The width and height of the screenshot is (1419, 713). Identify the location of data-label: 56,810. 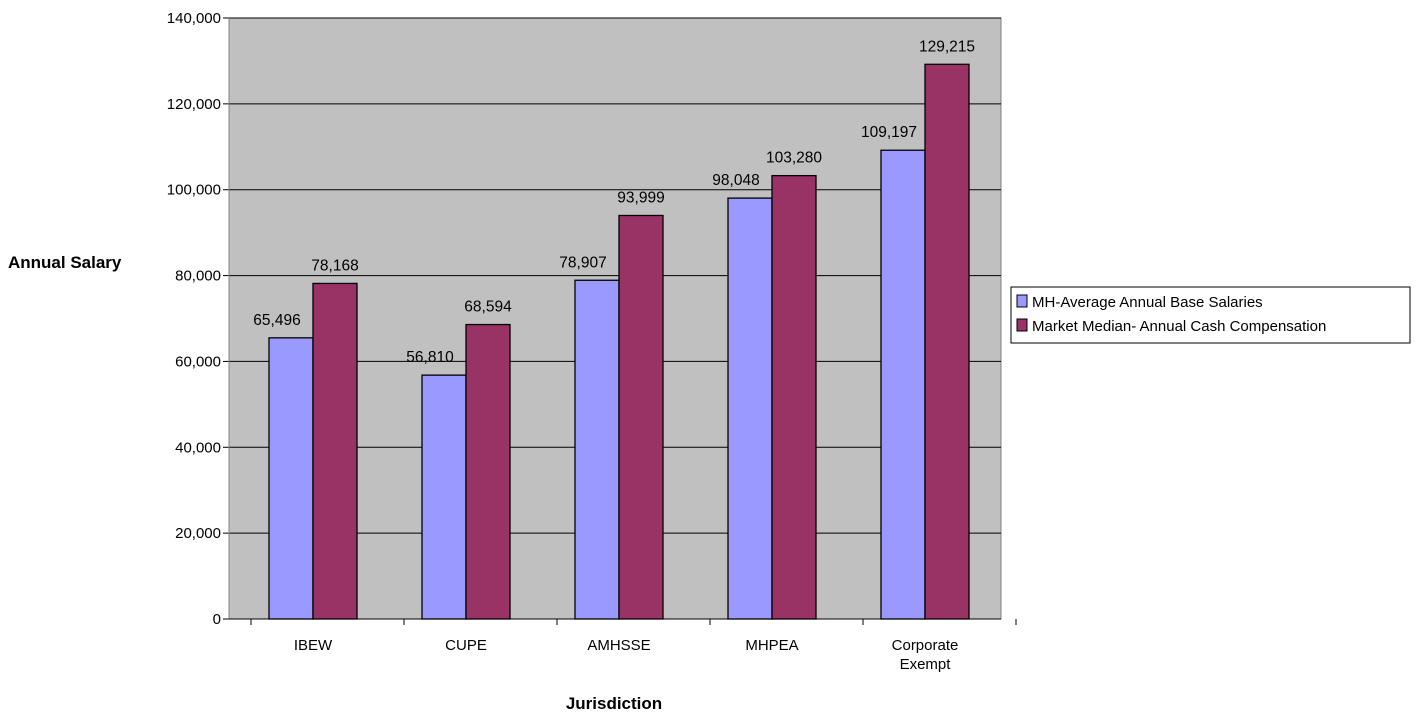
(430, 357).